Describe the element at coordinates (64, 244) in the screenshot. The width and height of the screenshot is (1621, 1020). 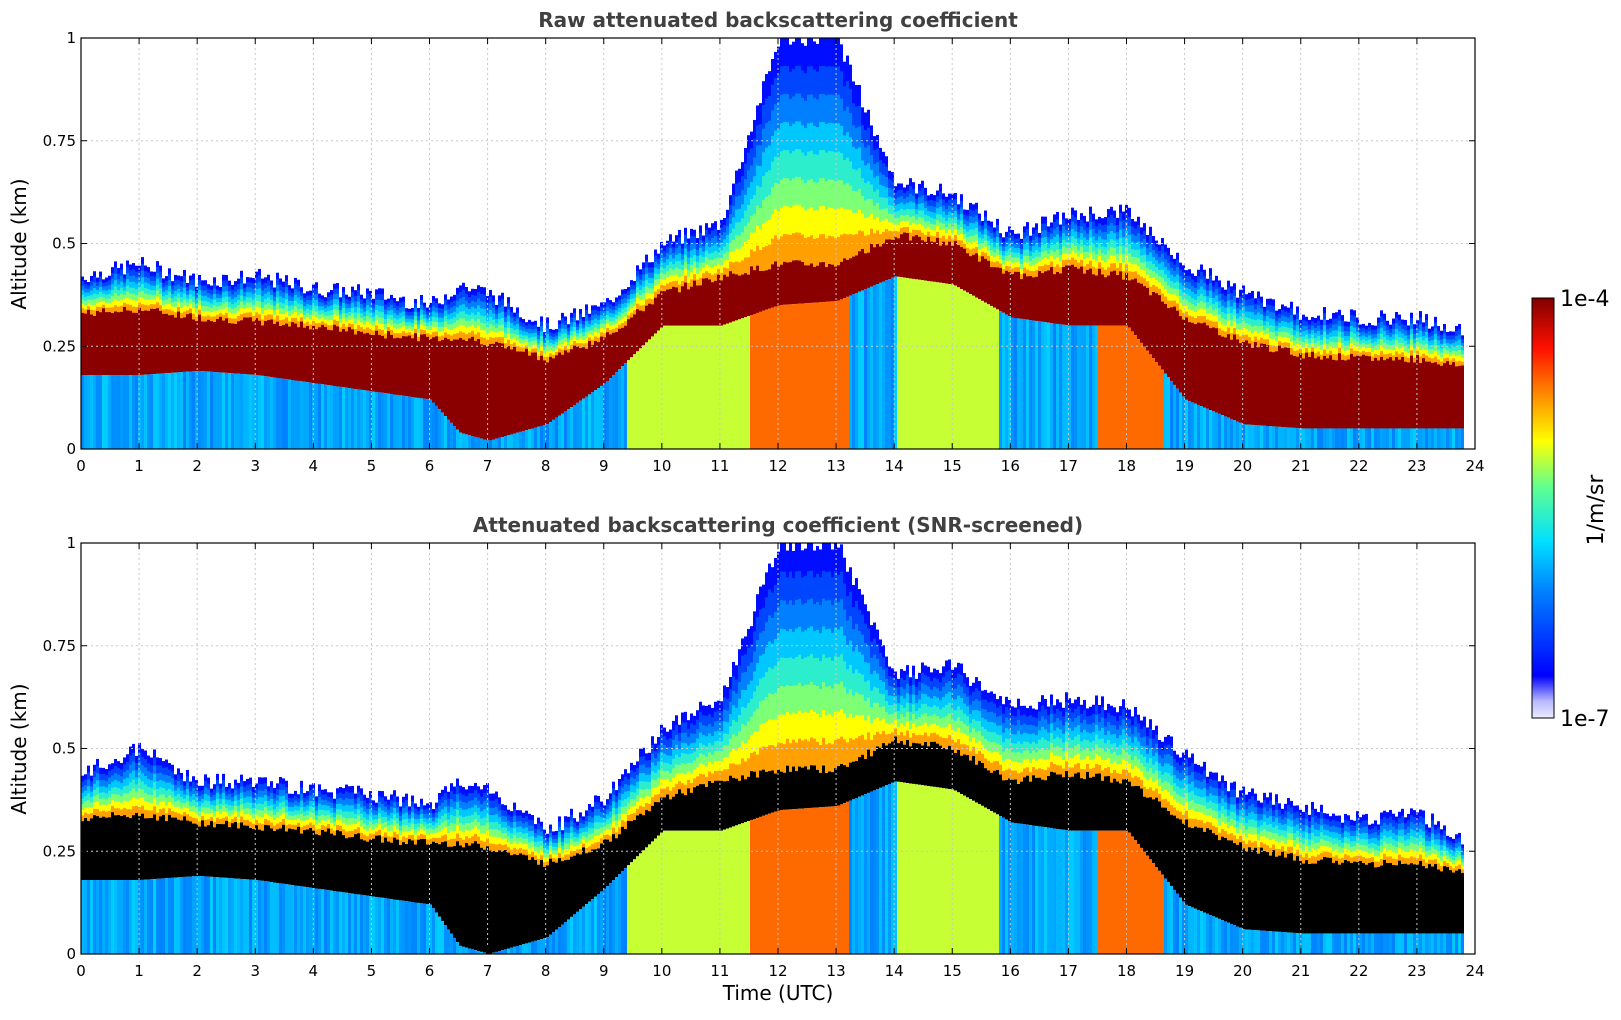
I see `y-tick-label: 0.5` at that location.